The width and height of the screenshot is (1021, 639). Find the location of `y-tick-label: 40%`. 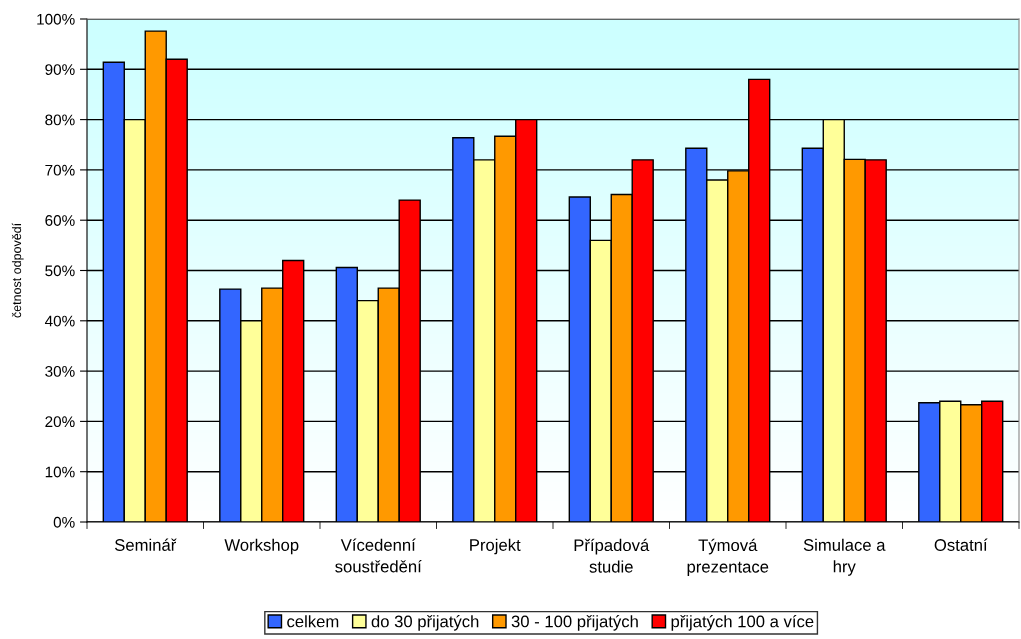

y-tick-label: 40% is located at coordinates (59, 321).